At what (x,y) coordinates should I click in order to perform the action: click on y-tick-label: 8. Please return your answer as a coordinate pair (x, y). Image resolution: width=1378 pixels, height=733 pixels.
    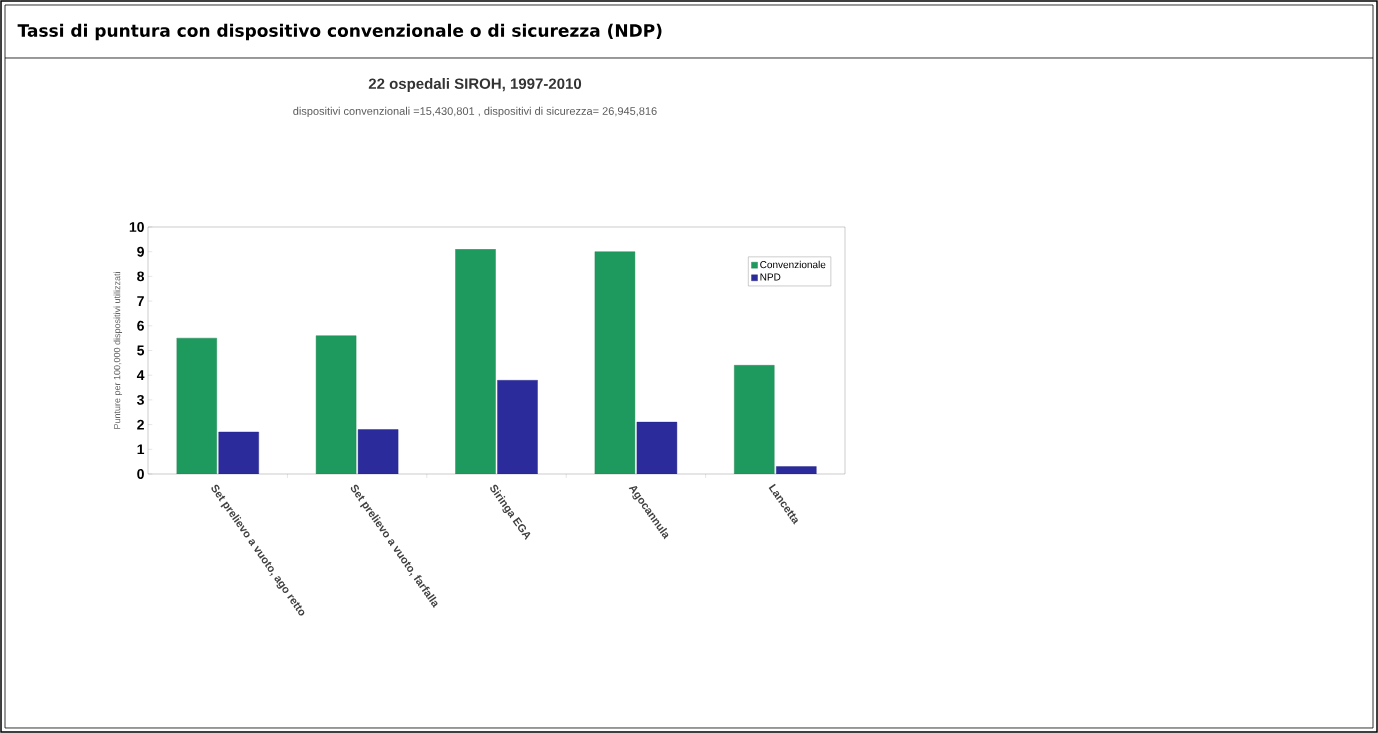
    Looking at the image, I should click on (141, 276).